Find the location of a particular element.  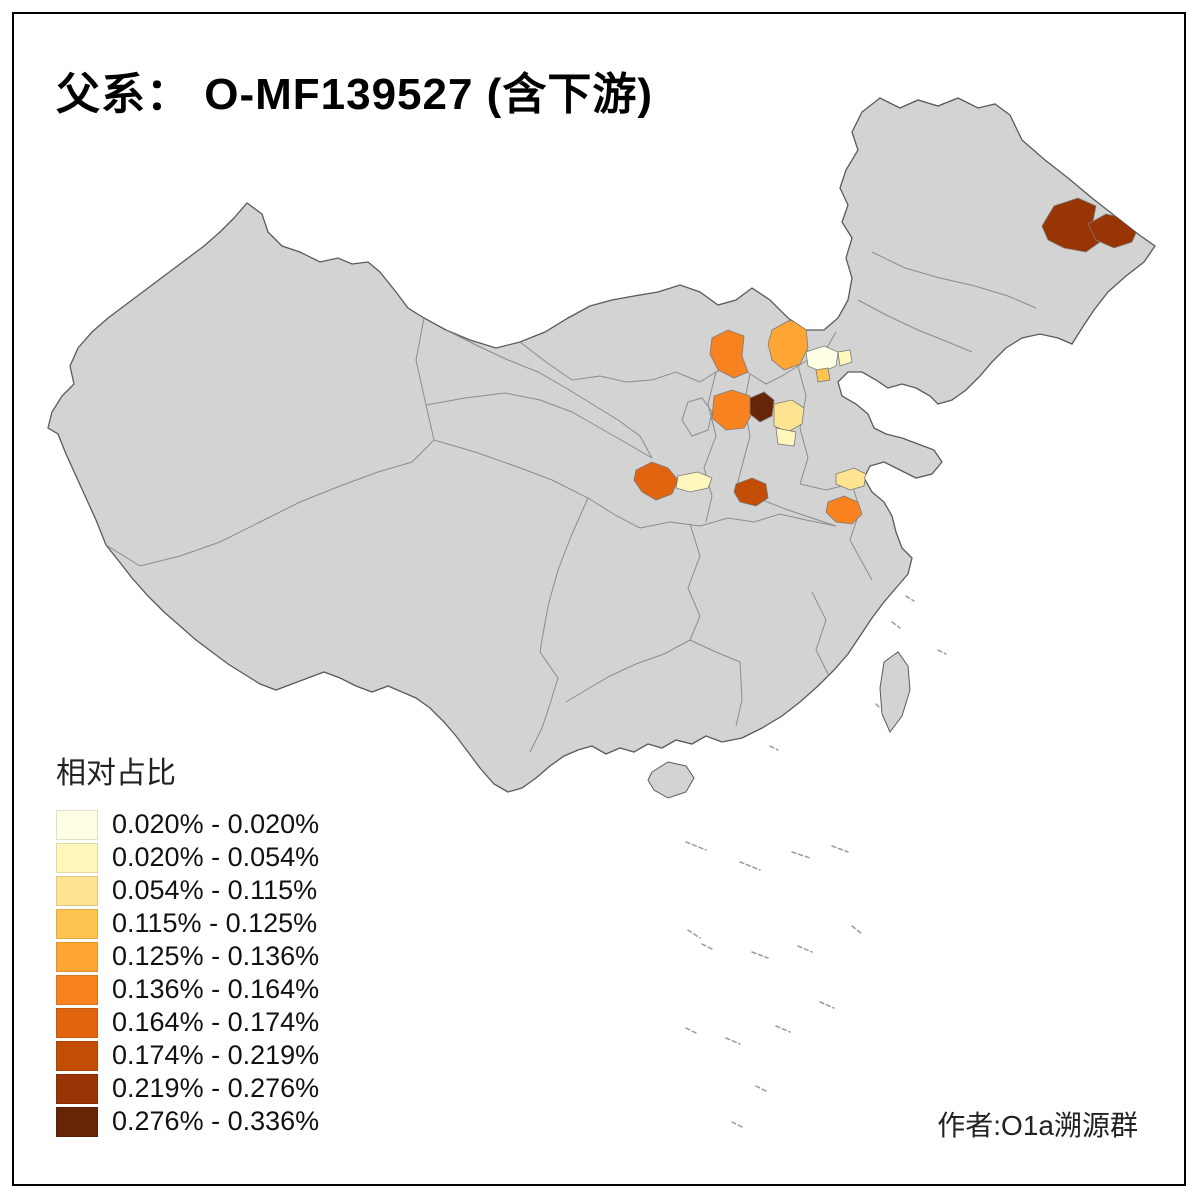

page-title: 父系： O-MF139527 (含下游) is located at coordinates (354, 94).